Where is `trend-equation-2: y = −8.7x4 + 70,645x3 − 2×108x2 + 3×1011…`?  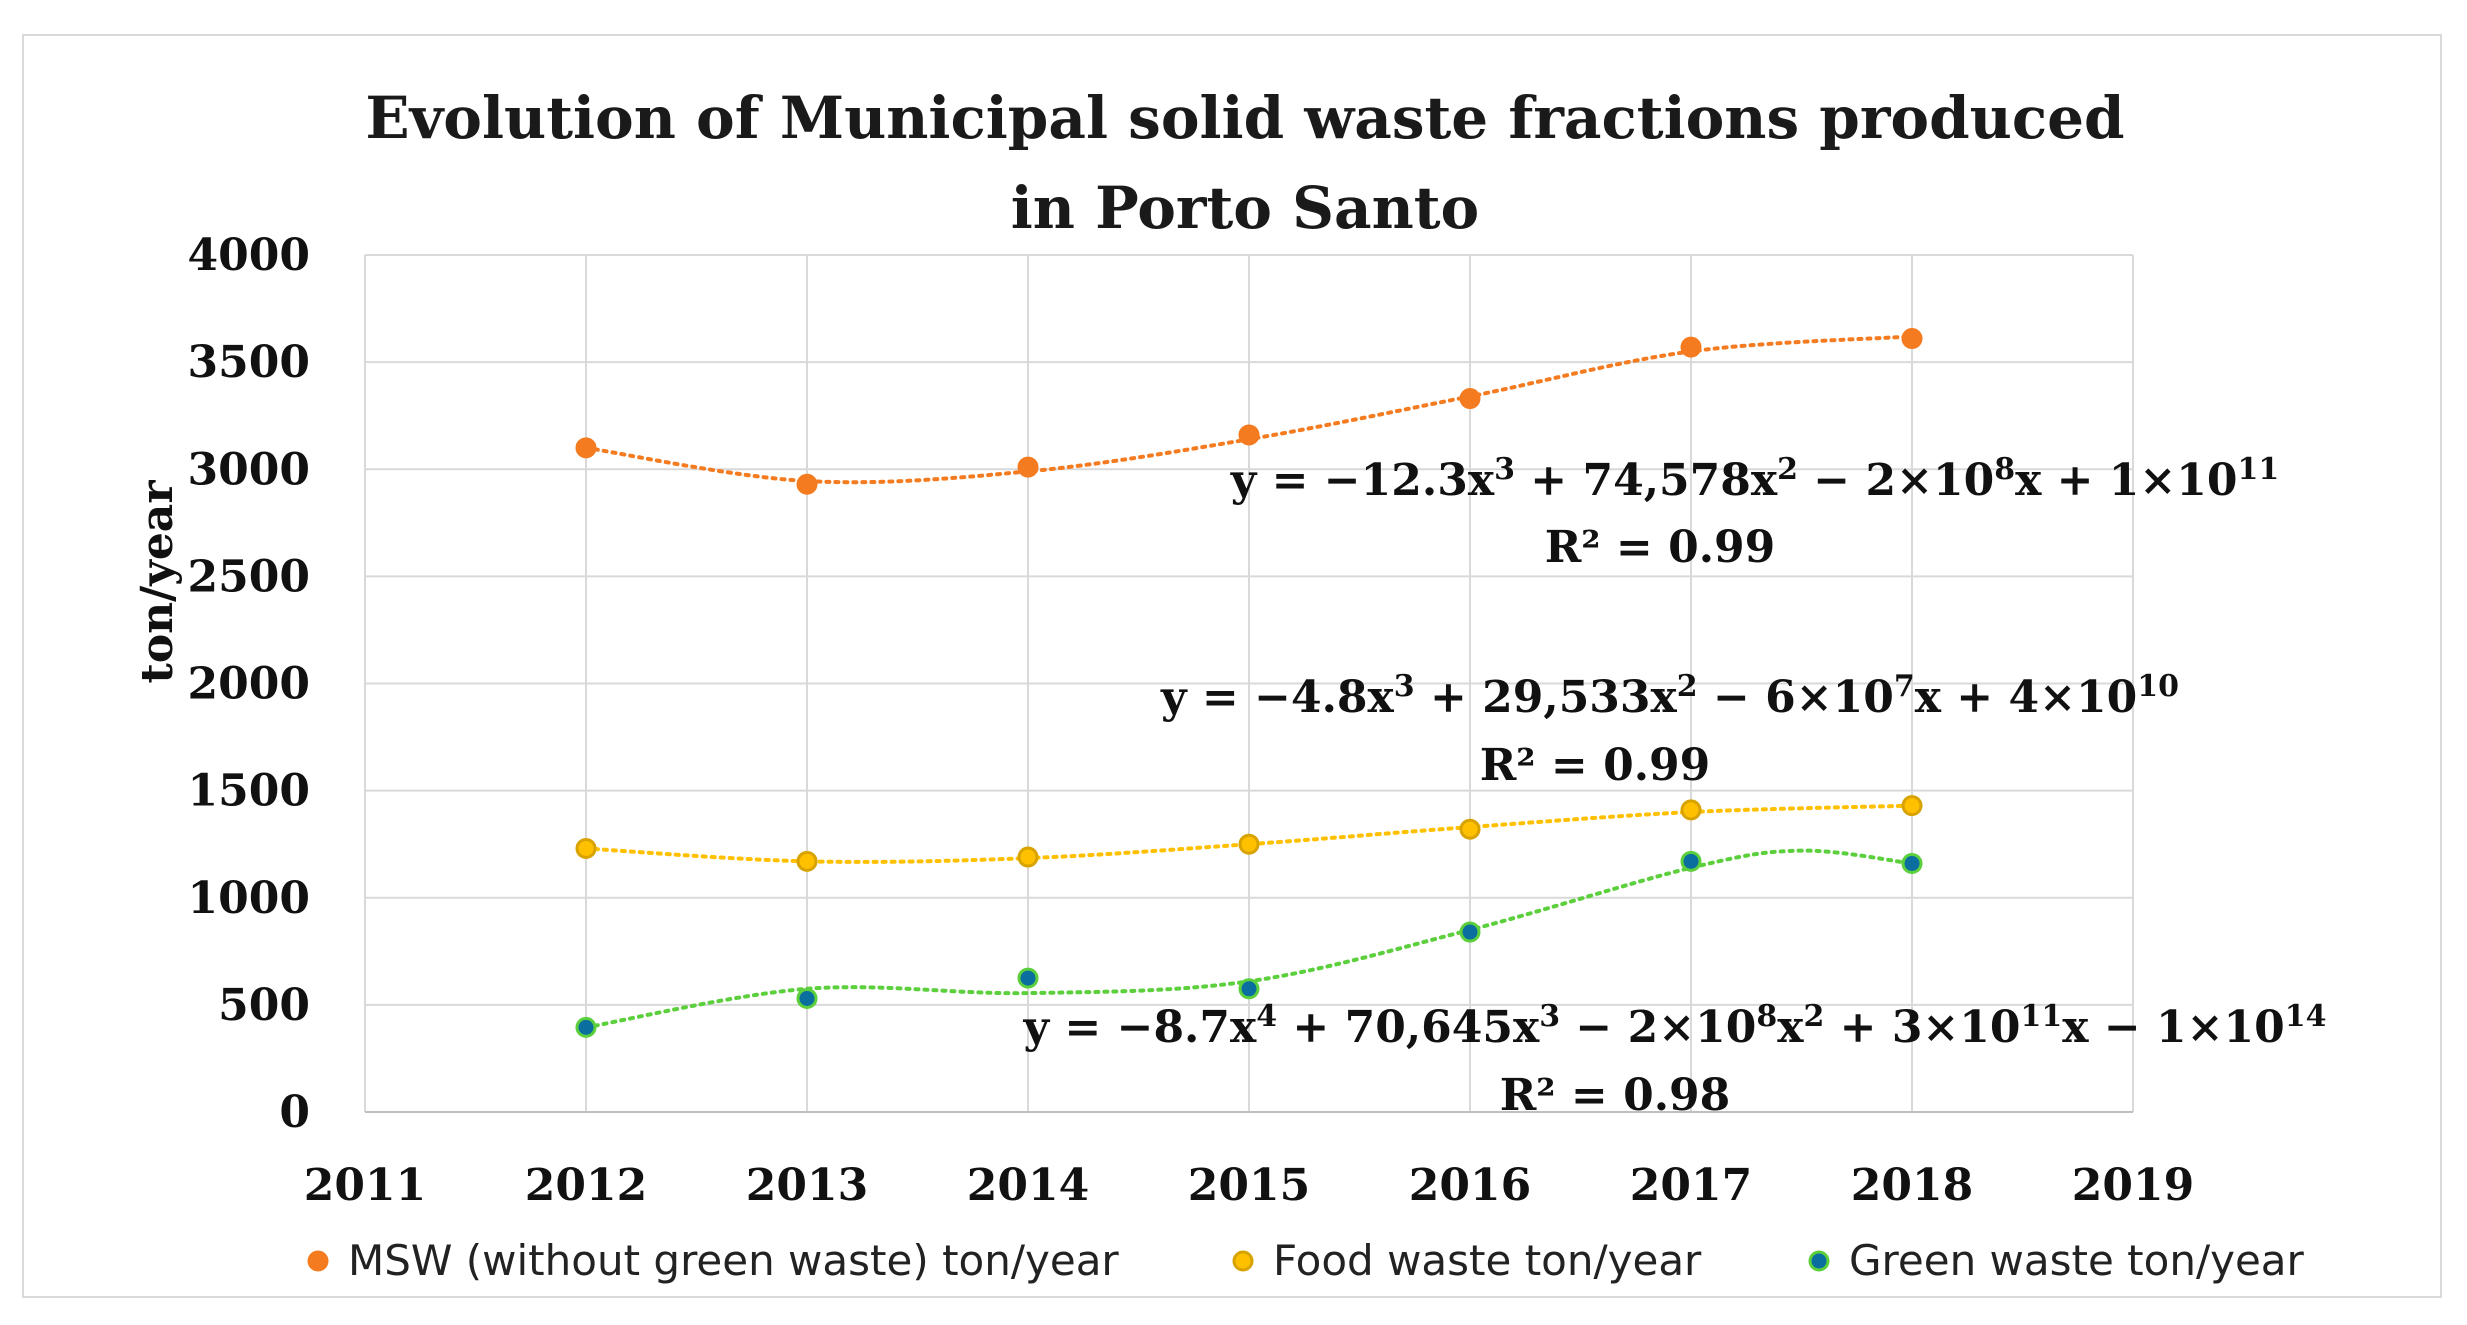
trend-equation-2: y = −8.7x4 + 70,645x3 − 2×108x2 + 3×1011… is located at coordinates (1675, 1026).